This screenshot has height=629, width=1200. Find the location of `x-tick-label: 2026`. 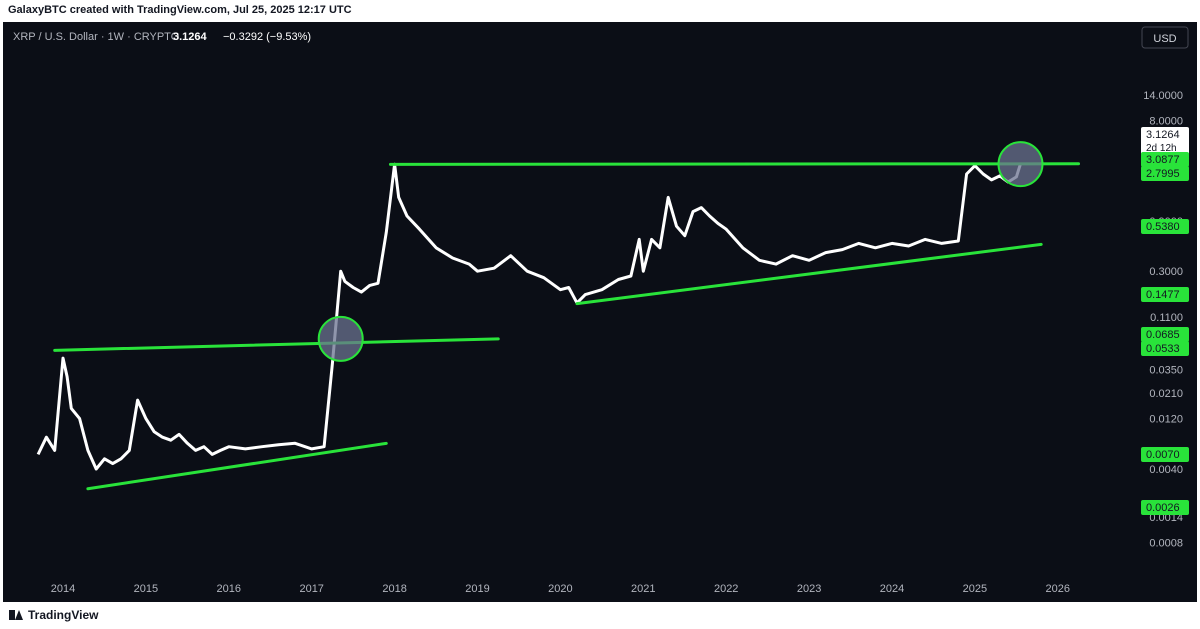

x-tick-label: 2026 is located at coordinates (1058, 589).